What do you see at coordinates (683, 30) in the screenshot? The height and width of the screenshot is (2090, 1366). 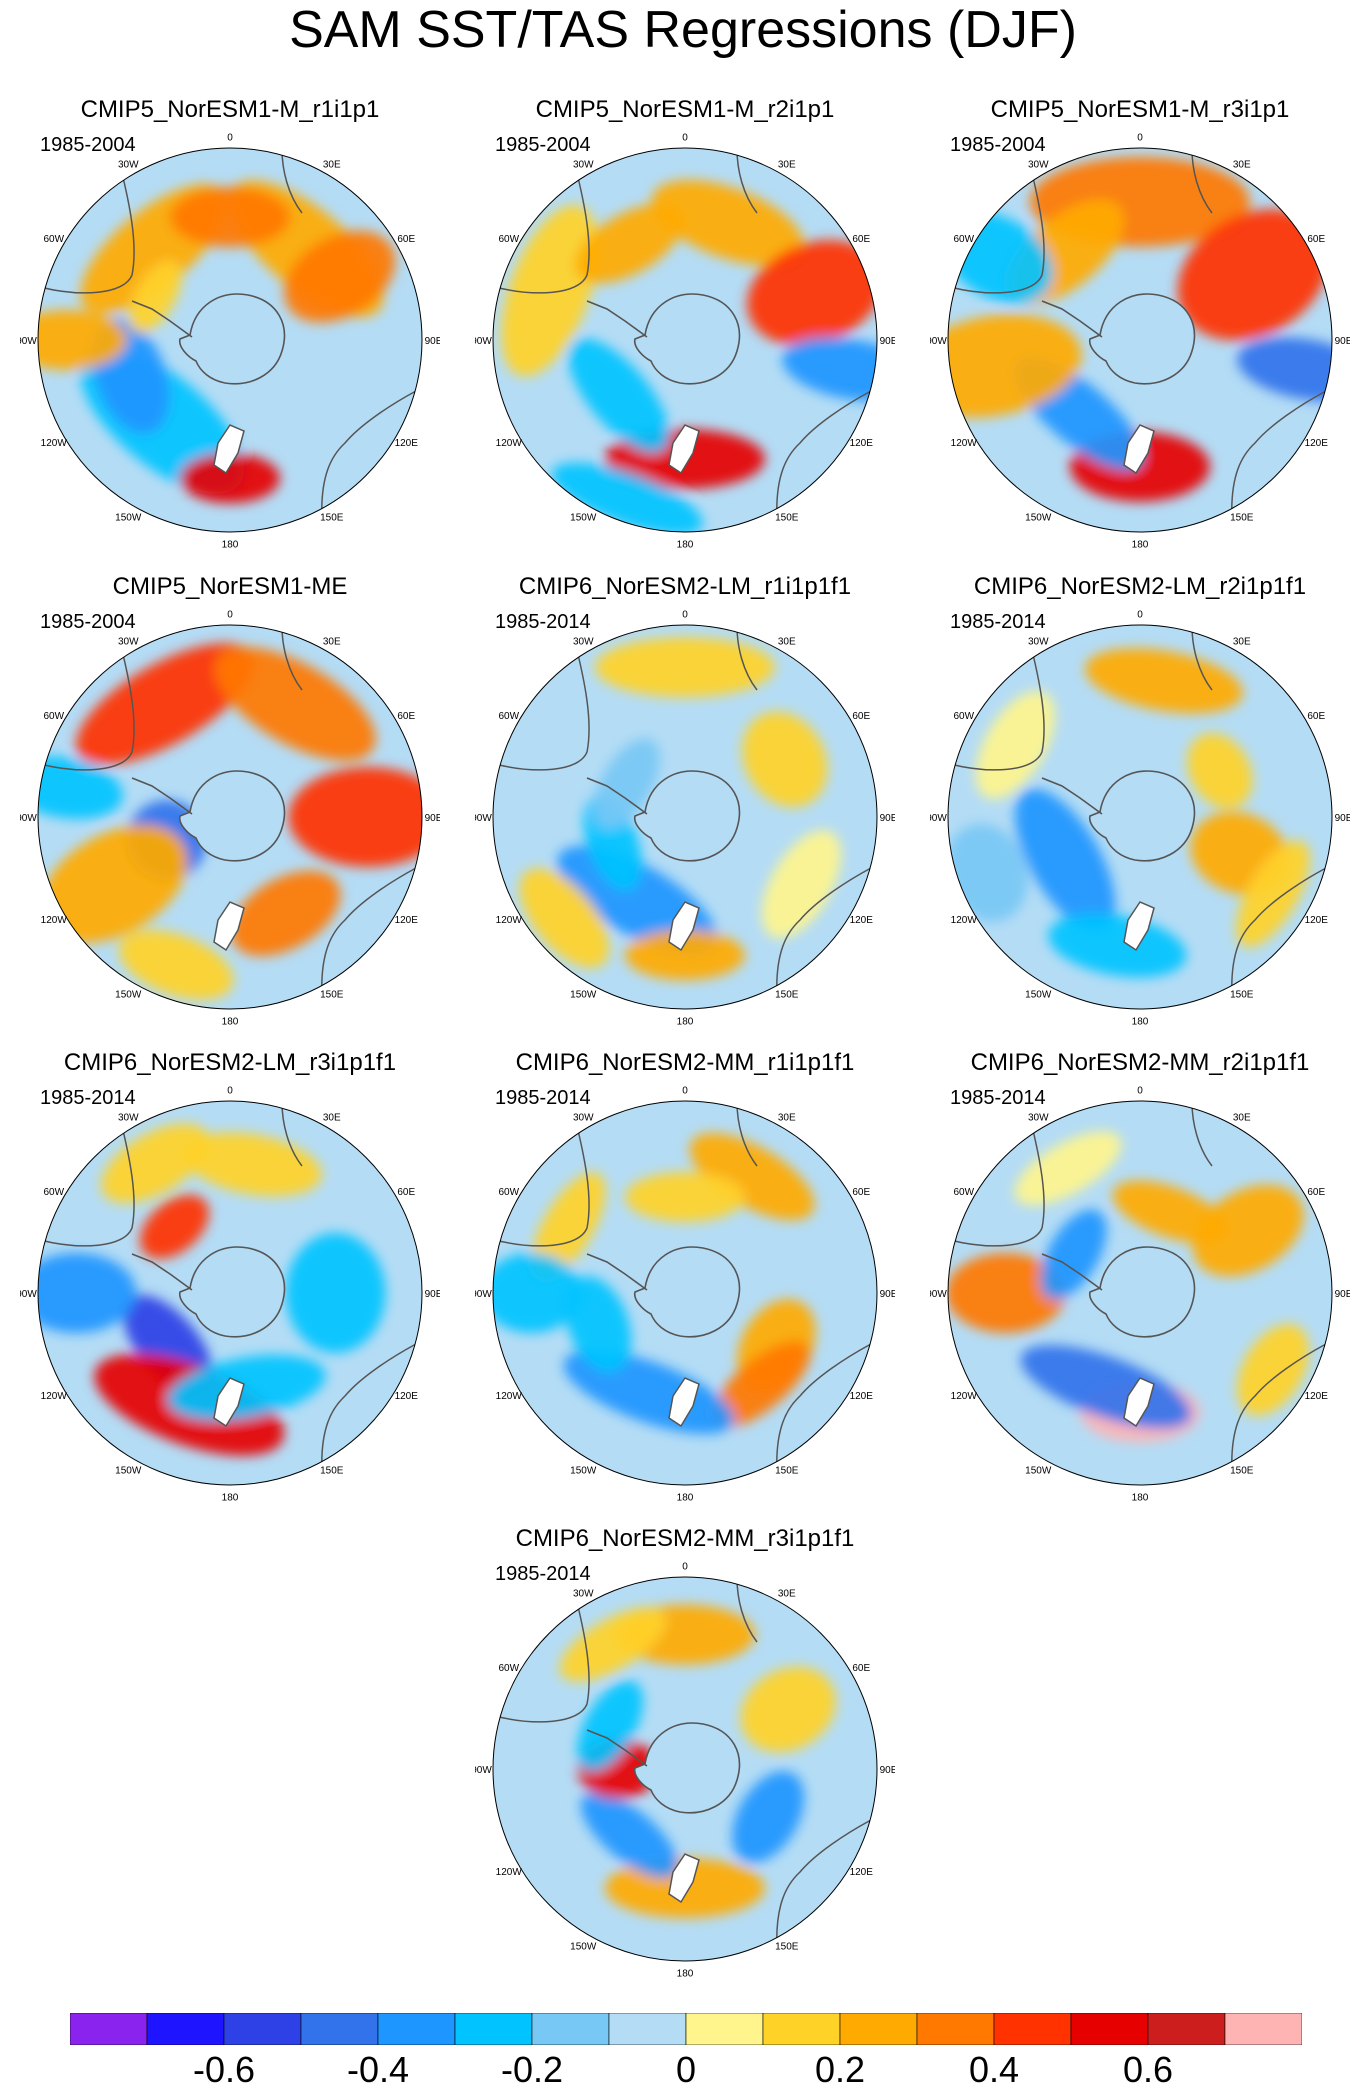 I see `figure-title: SAM SST/TAS Regressions (DJF)` at bounding box center [683, 30].